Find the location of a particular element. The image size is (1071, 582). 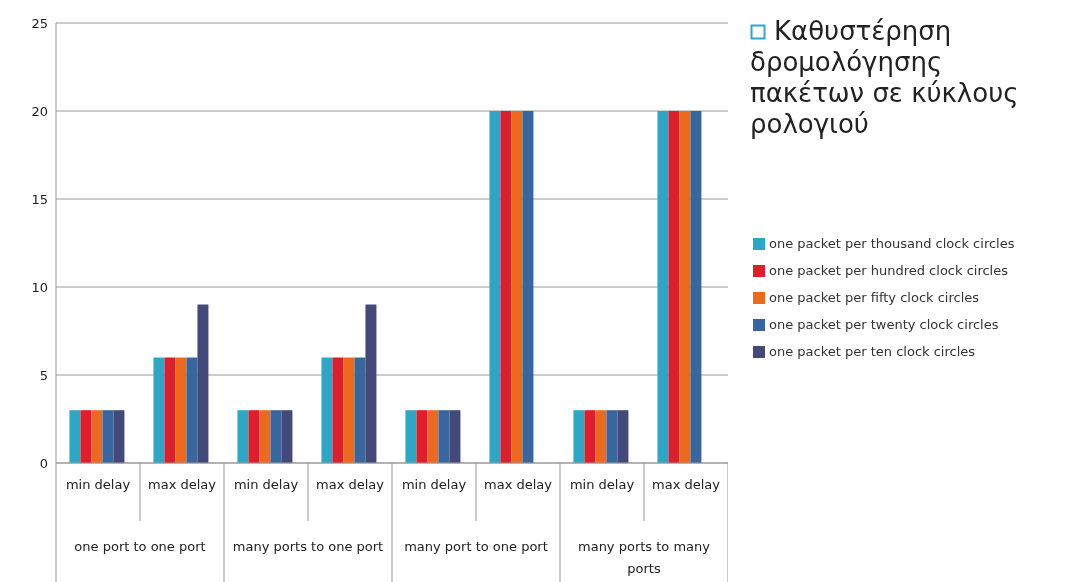

legend-label: one packet per twenty clock circles is located at coordinates (884, 324).